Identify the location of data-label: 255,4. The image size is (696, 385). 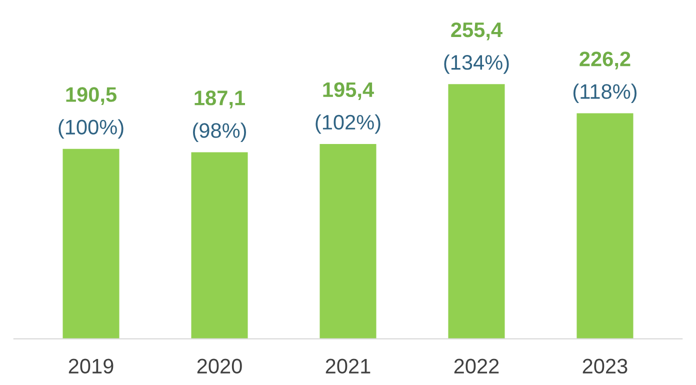
(476, 31).